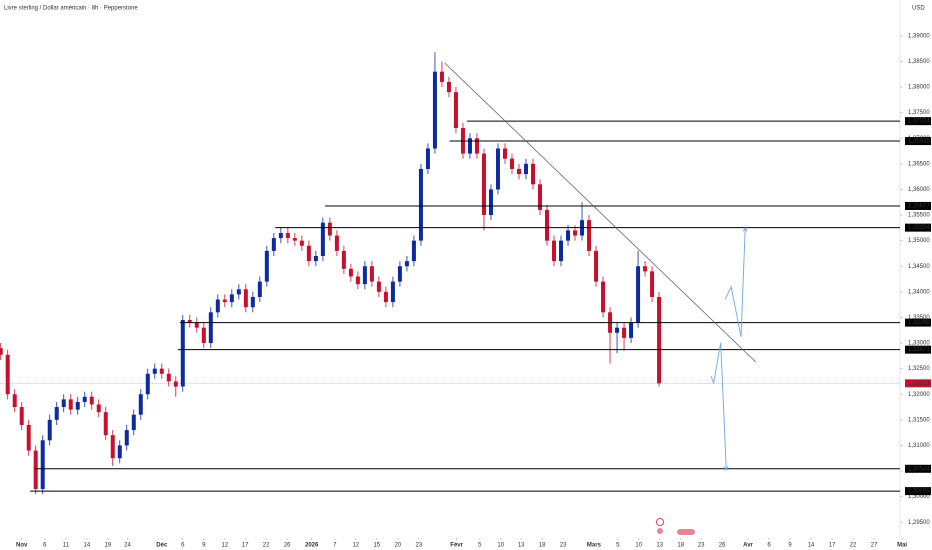 The height and width of the screenshot is (550, 932). What do you see at coordinates (919, 497) in the screenshot?
I see `y-tick-label: 1,30000` at bounding box center [919, 497].